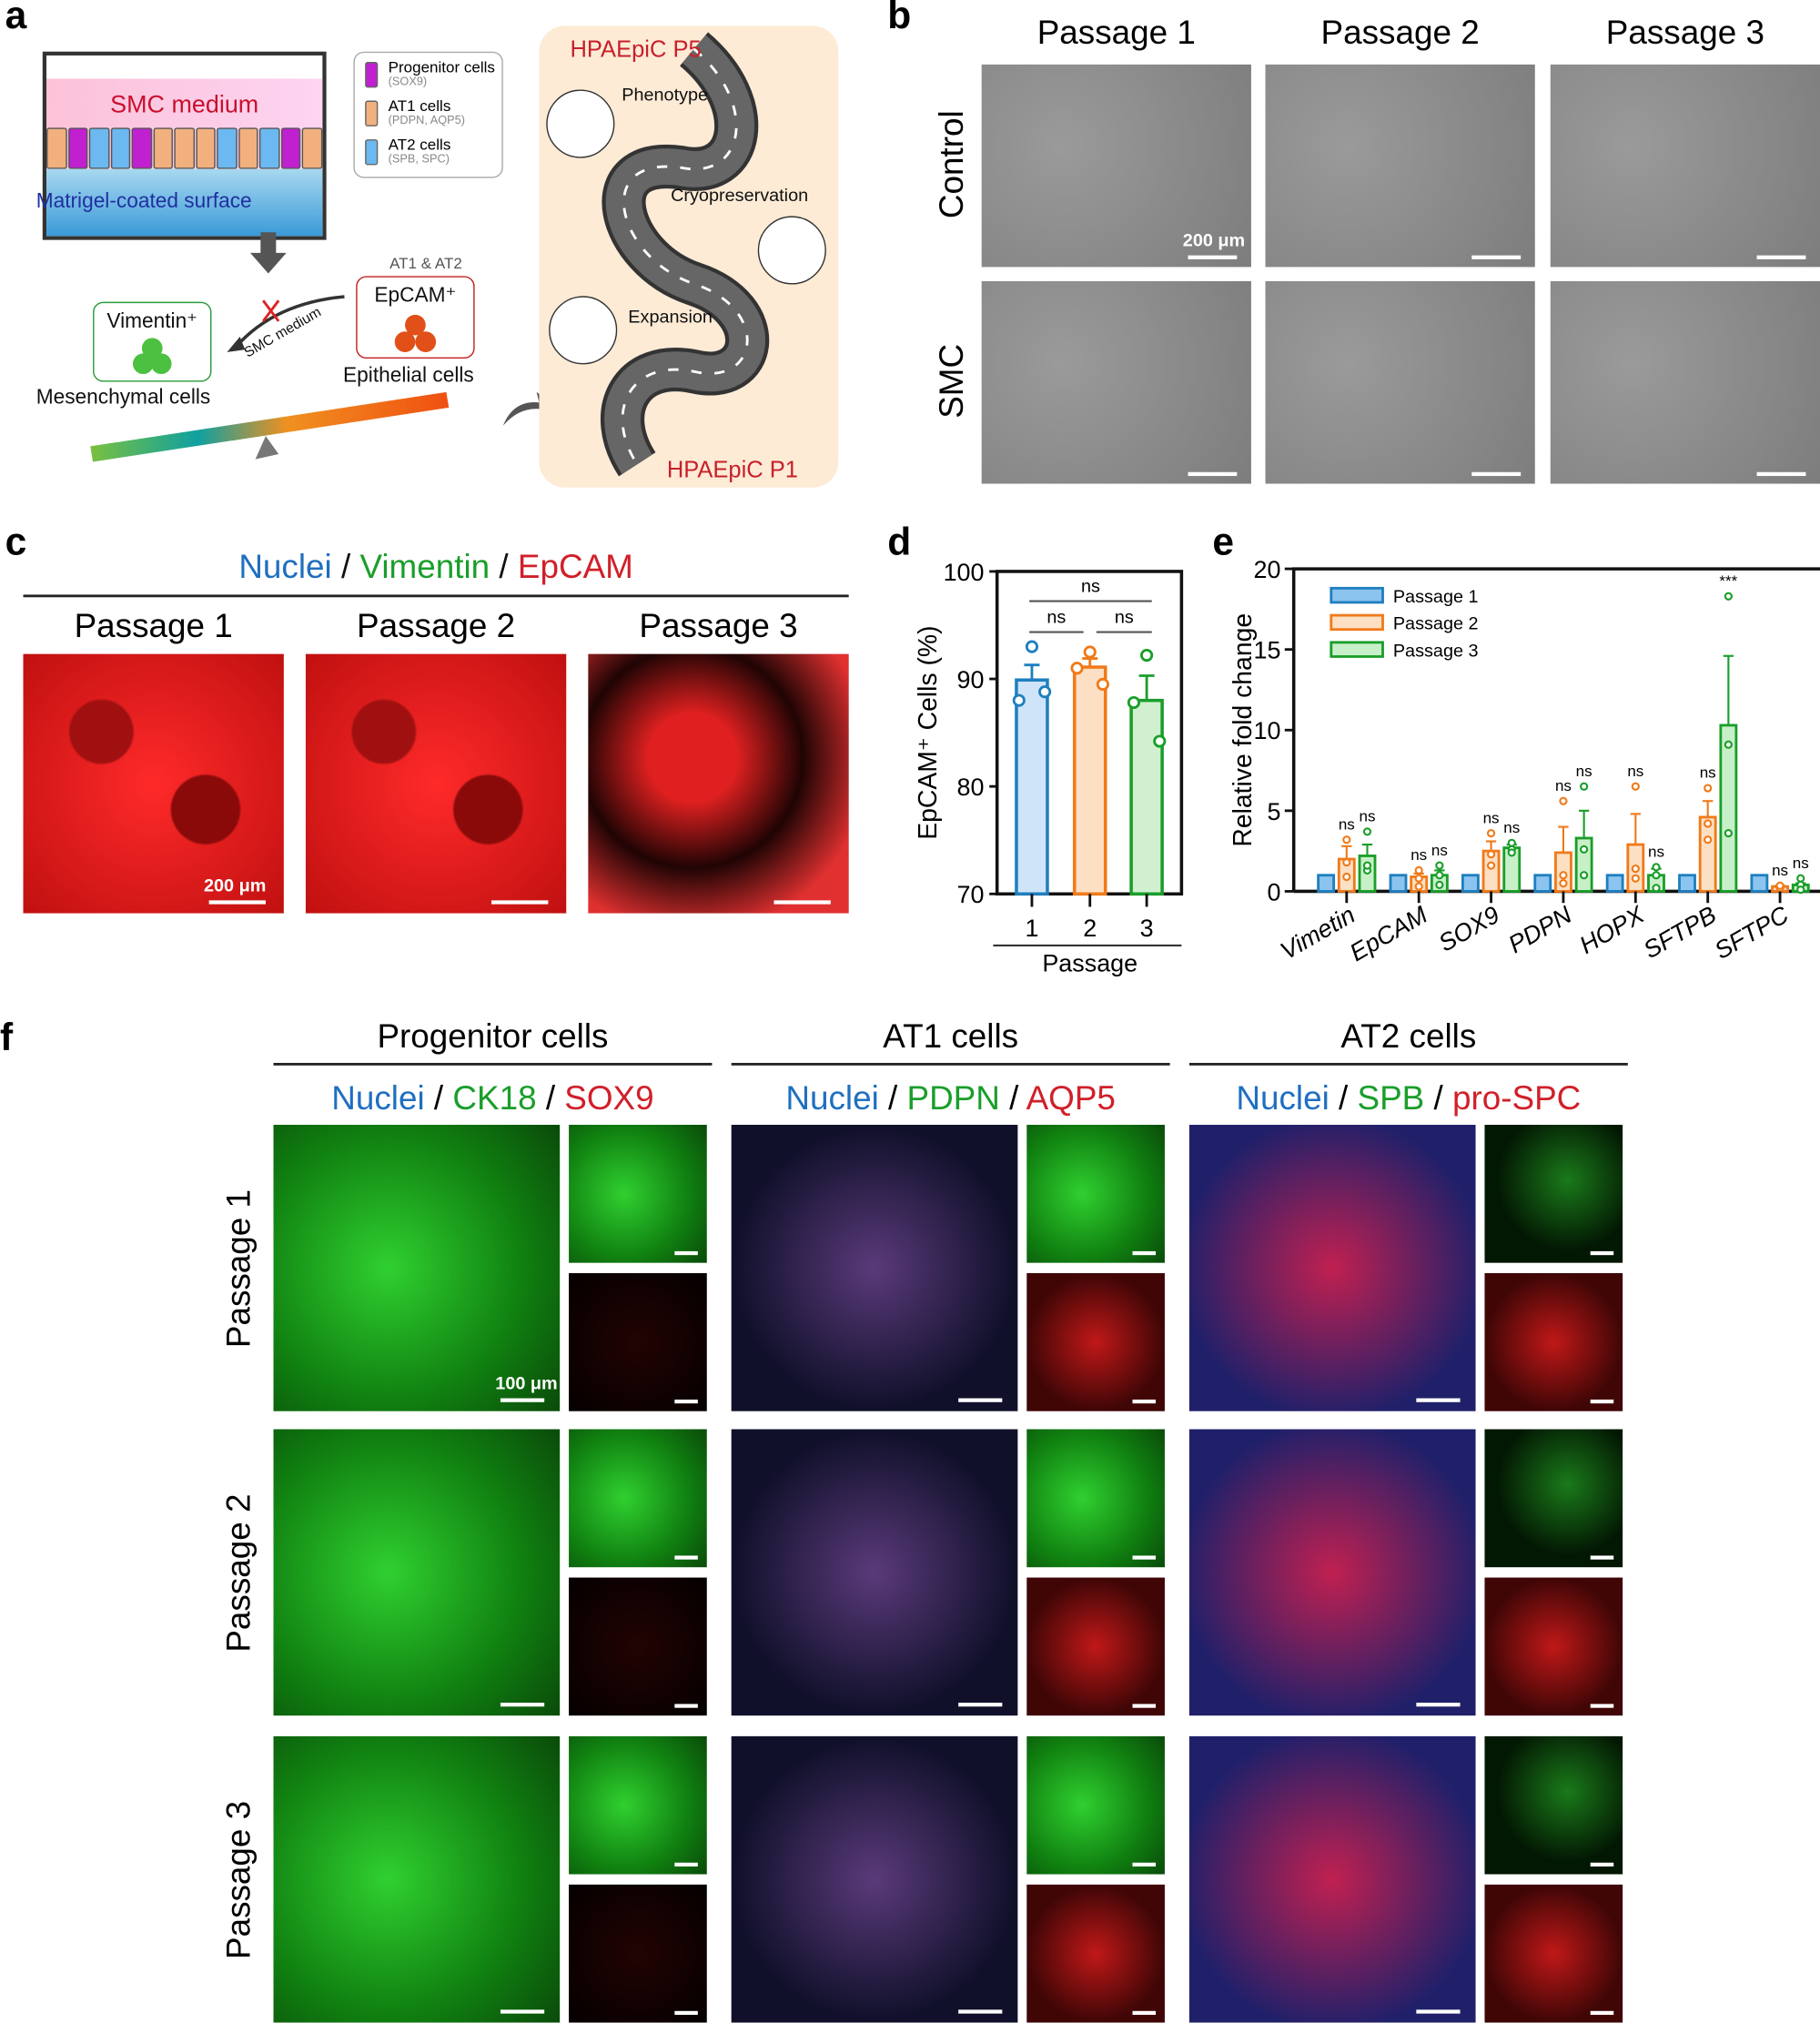 This screenshot has width=1820, height=2023. I want to click on vimentin-stain-label: Vimentin, so click(424, 566).